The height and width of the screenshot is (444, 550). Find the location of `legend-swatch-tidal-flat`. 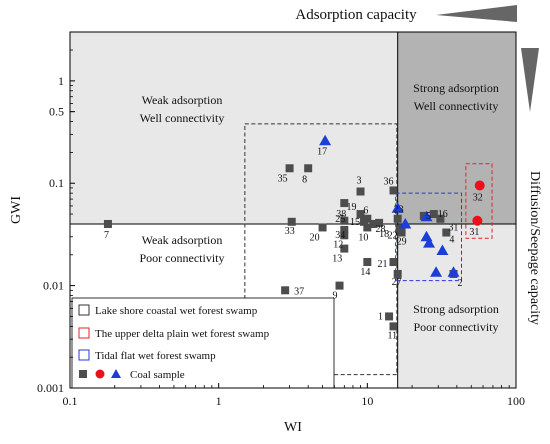

legend-swatch-tidal-flat is located at coordinates (84, 355).